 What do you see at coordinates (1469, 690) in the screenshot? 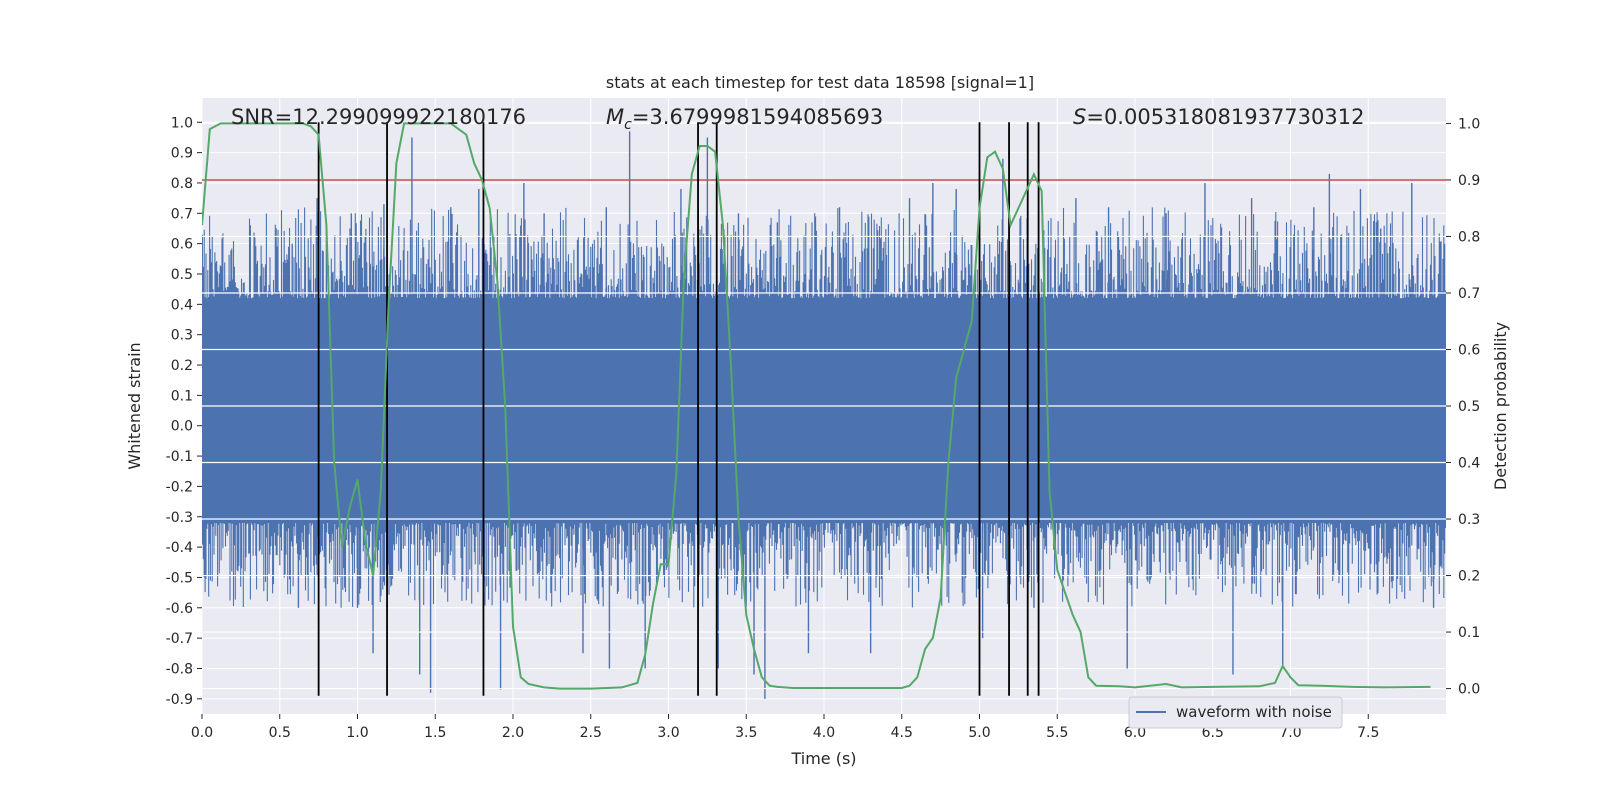
I see `y-right-tick-label: 0.0` at bounding box center [1469, 690].